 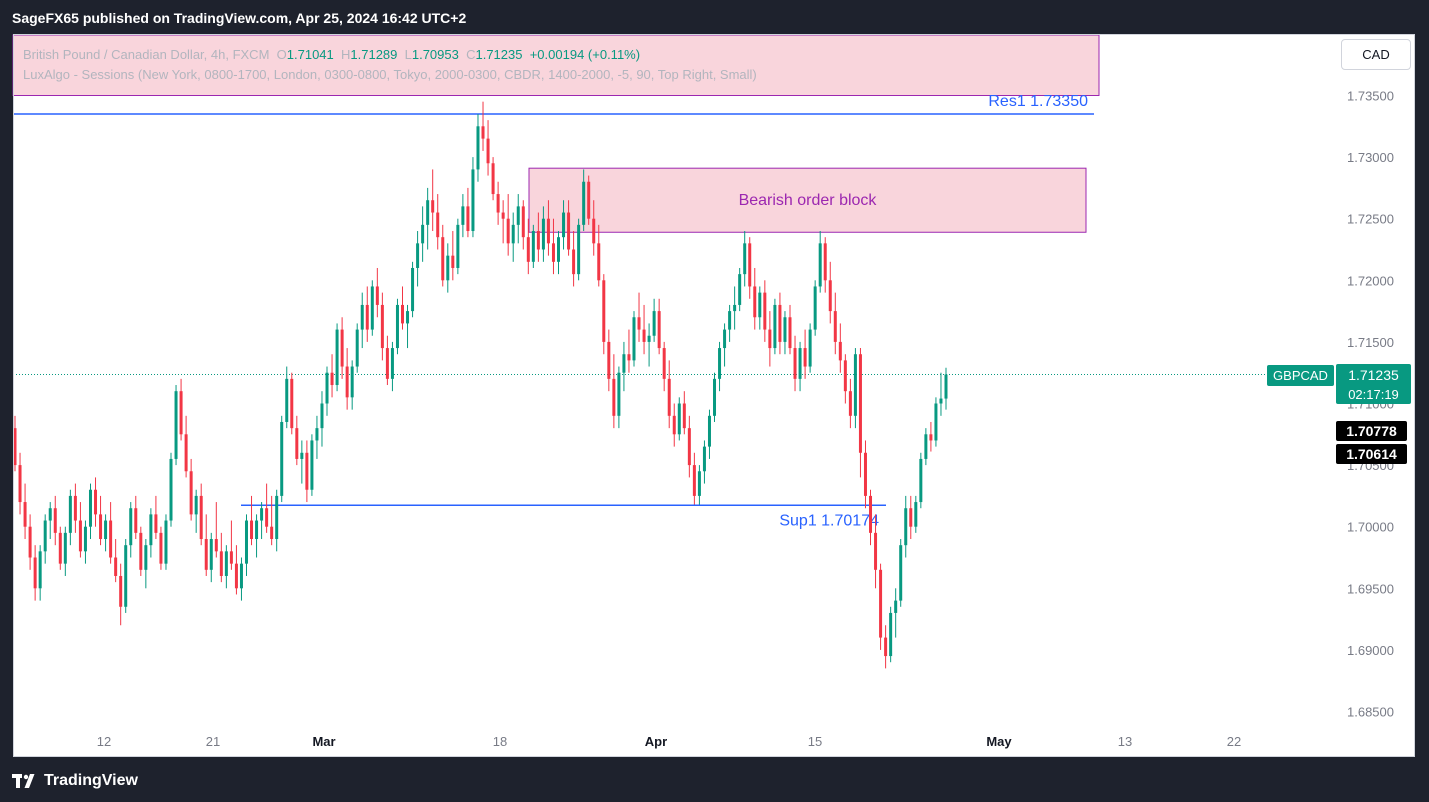 I want to click on bearish-order-block-zone, so click(x=807, y=200).